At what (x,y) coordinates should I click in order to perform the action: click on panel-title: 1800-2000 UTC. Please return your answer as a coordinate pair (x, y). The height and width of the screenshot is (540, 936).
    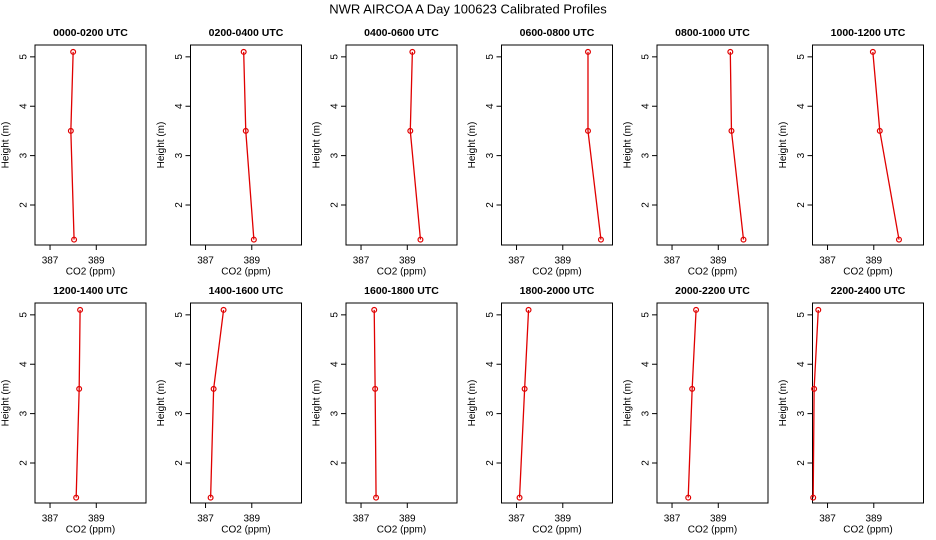
    Looking at the image, I should click on (557, 291).